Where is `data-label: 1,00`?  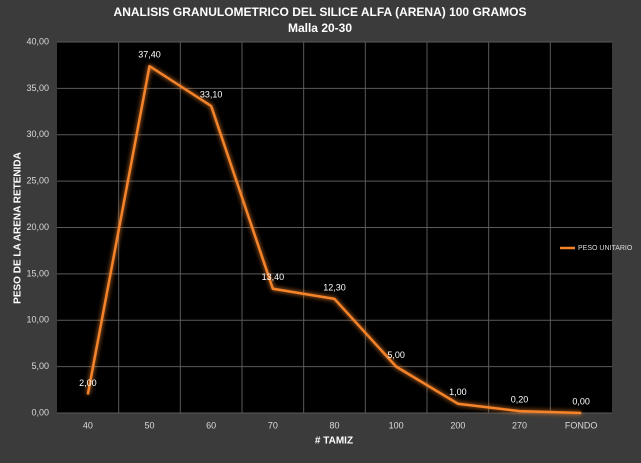
data-label: 1,00 is located at coordinates (458, 392).